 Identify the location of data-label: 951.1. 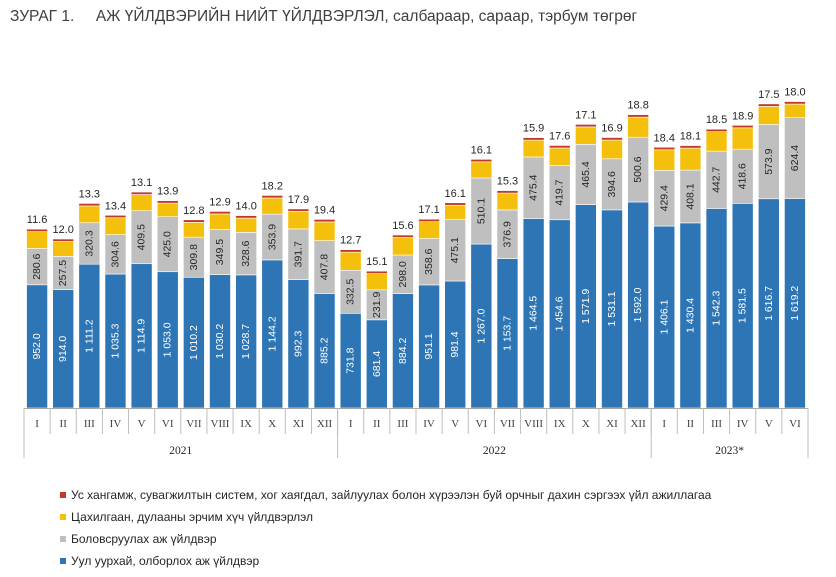
(429, 346).